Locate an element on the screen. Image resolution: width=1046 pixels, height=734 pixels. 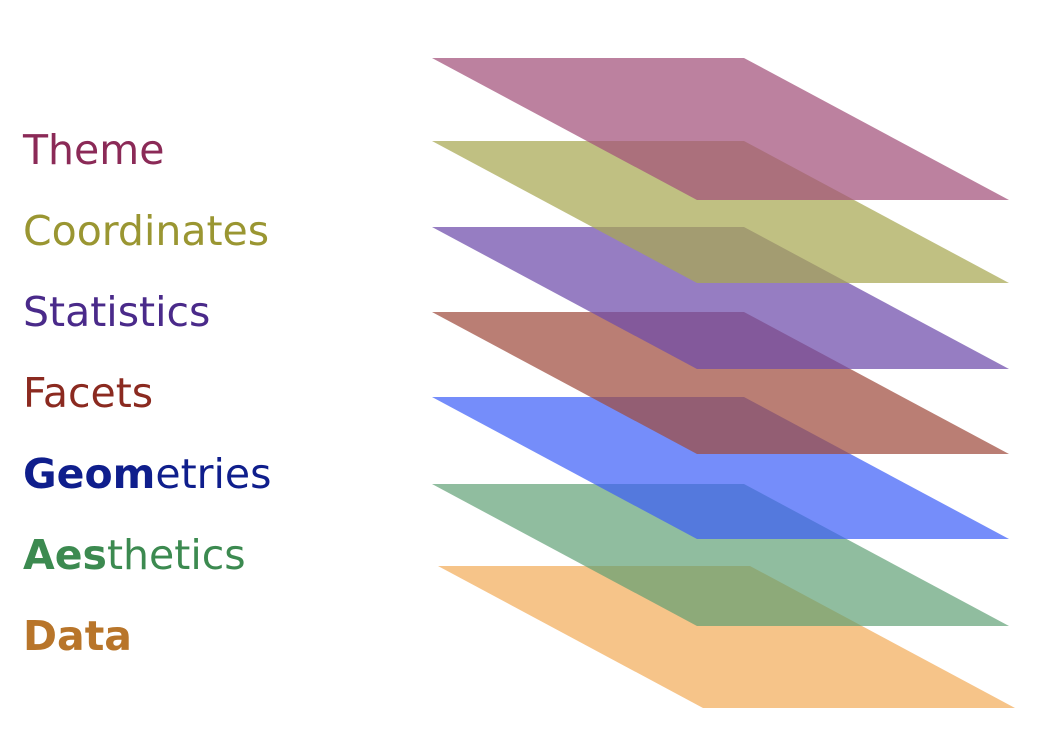
label-geometries: Geometries is located at coordinates (147, 474).